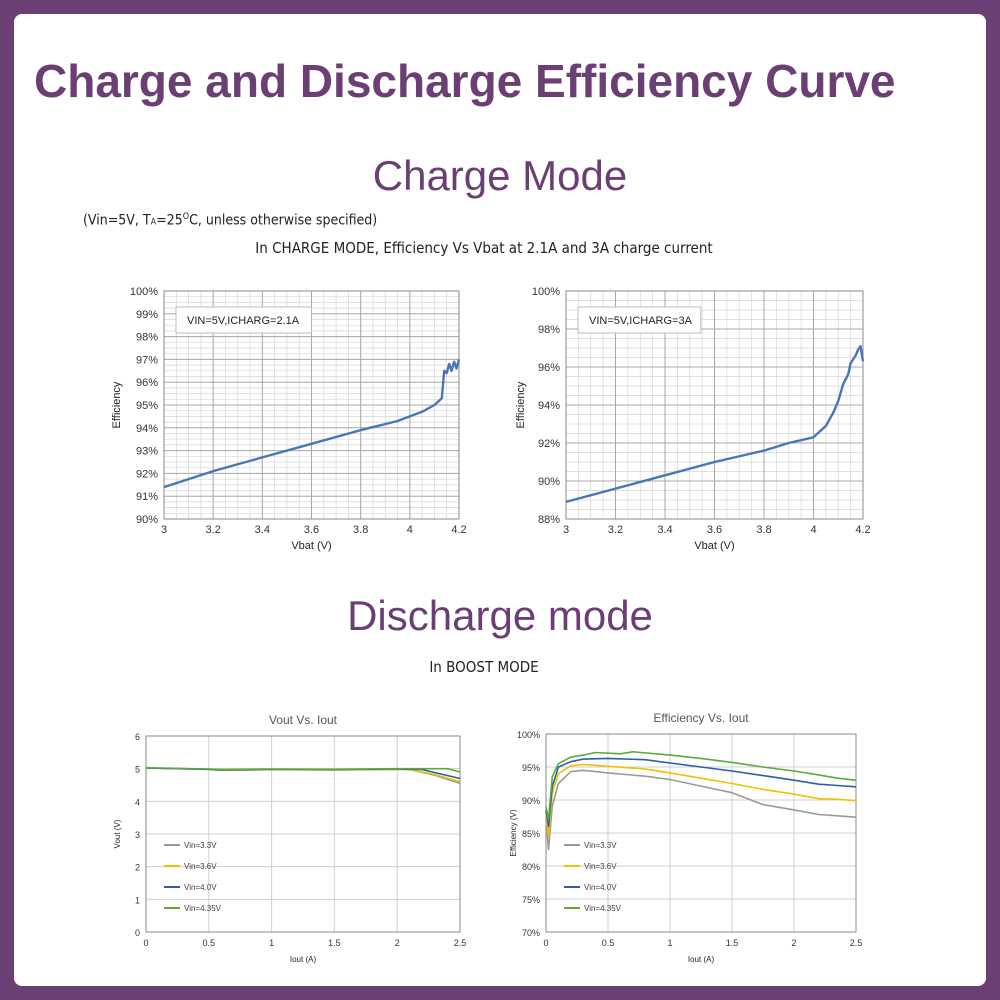  What do you see at coordinates (147, 497) in the screenshot?
I see `y-tick-label: 91%` at bounding box center [147, 497].